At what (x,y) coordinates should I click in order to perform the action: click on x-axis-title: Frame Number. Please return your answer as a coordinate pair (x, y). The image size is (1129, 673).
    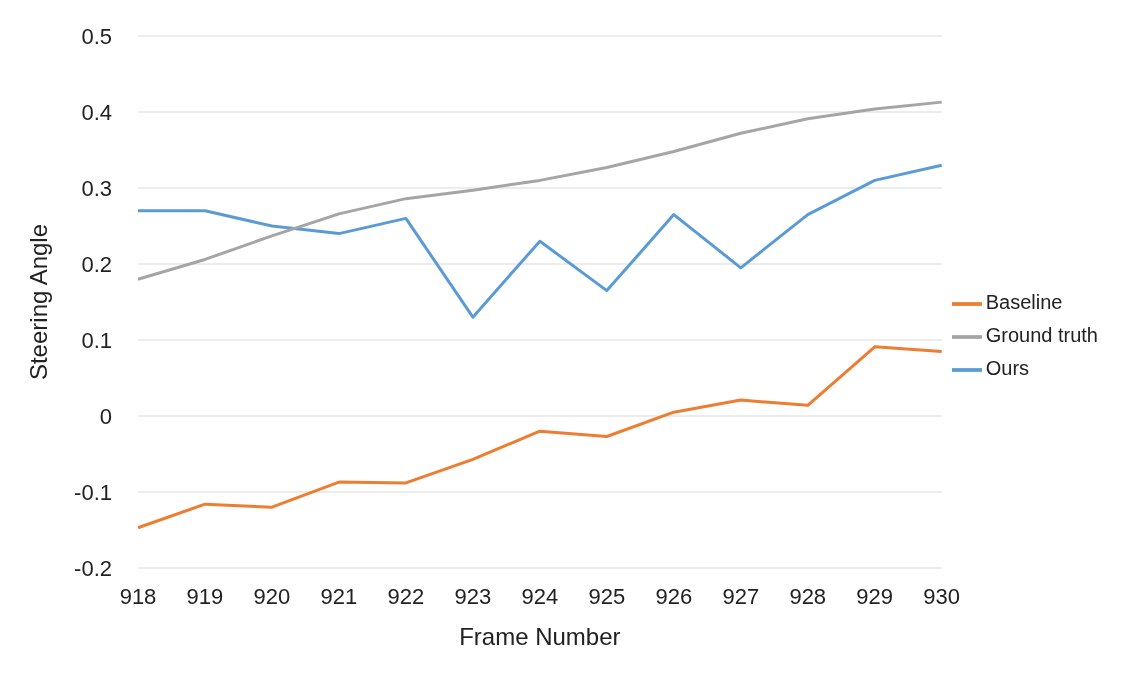
    Looking at the image, I should click on (540, 636).